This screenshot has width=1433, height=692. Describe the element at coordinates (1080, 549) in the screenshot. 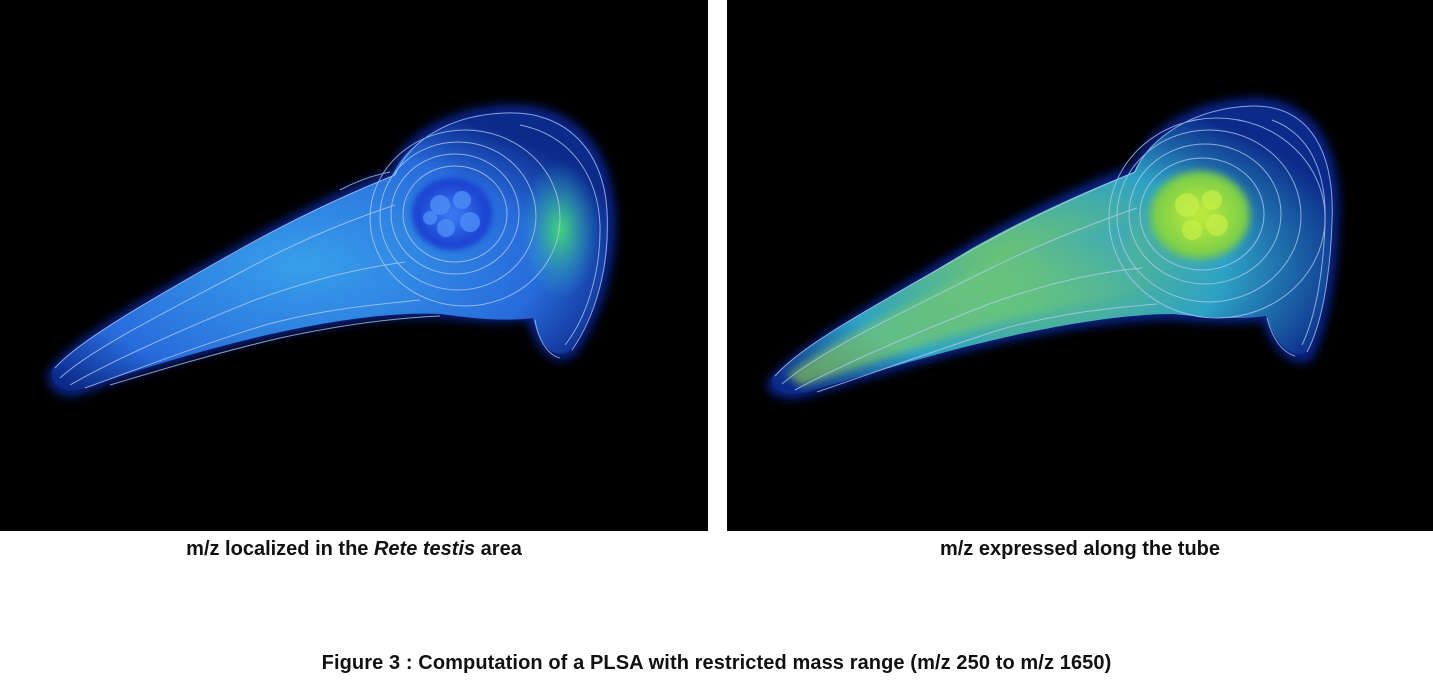

I see `right-panel-caption: m/z expressed along the tube` at that location.